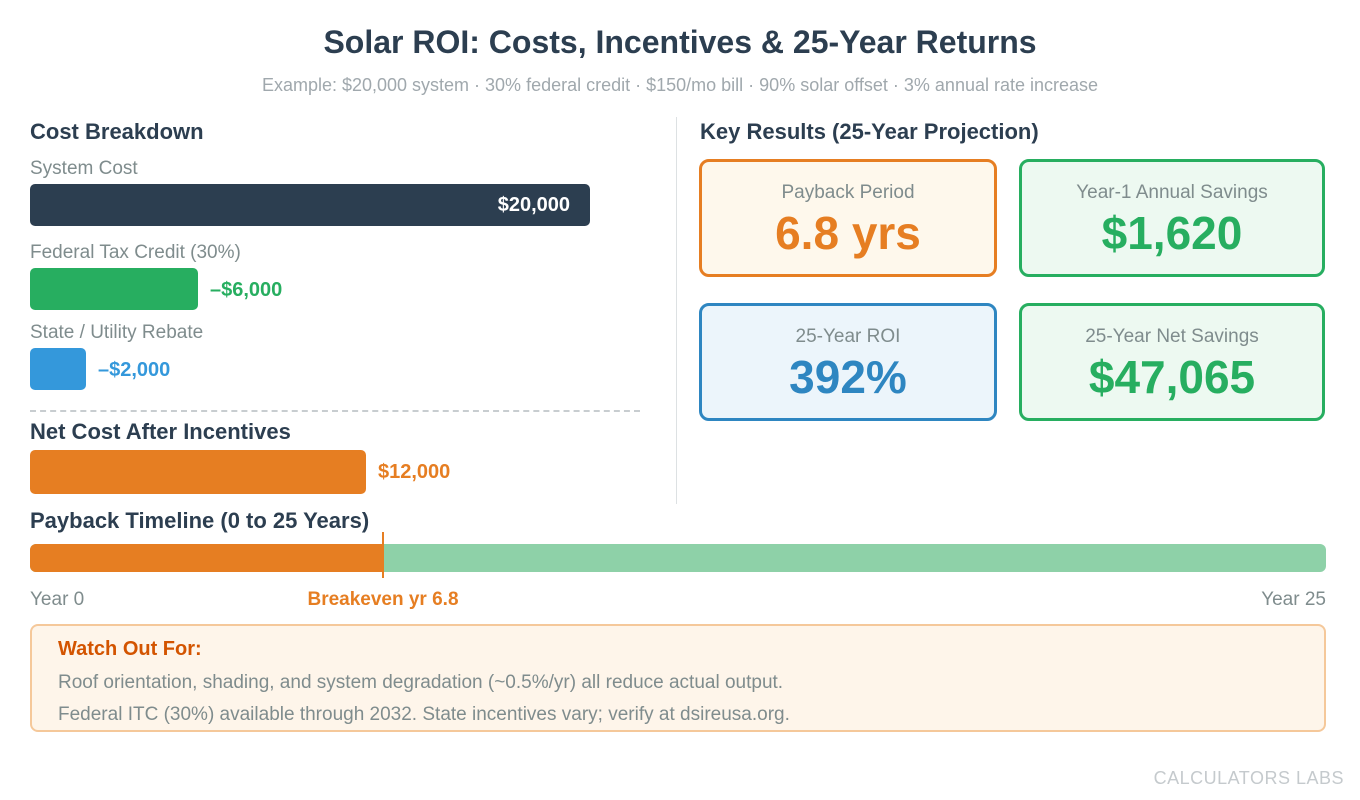  What do you see at coordinates (1172, 192) in the screenshot?
I see `card-label-year1: Year-1 Annual Savings` at bounding box center [1172, 192].